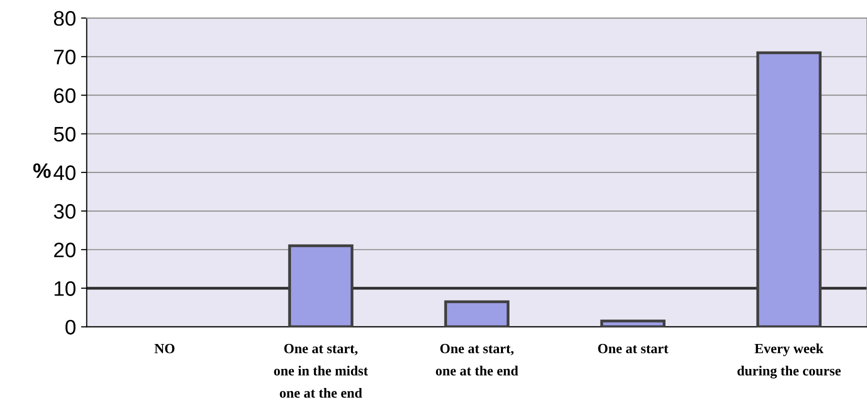  What do you see at coordinates (65, 288) in the screenshot?
I see `y-tick-label: 10` at bounding box center [65, 288].